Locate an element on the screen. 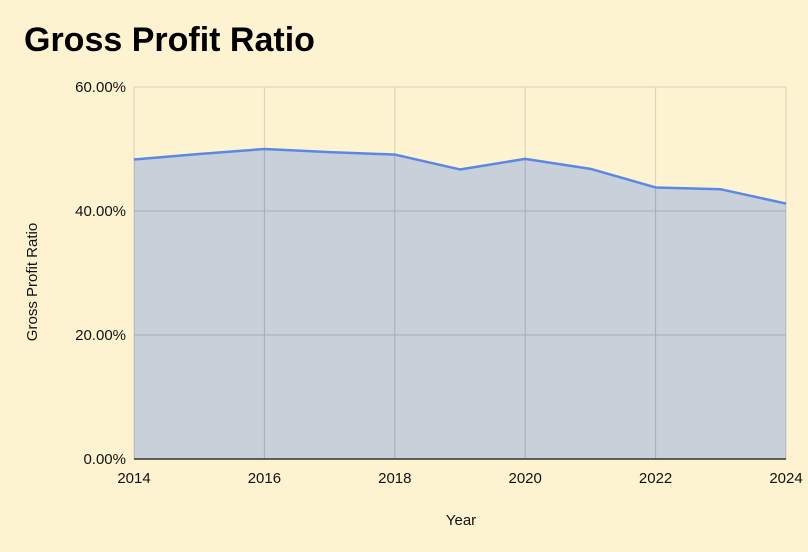  x-tick-label: 2018 is located at coordinates (394, 478).